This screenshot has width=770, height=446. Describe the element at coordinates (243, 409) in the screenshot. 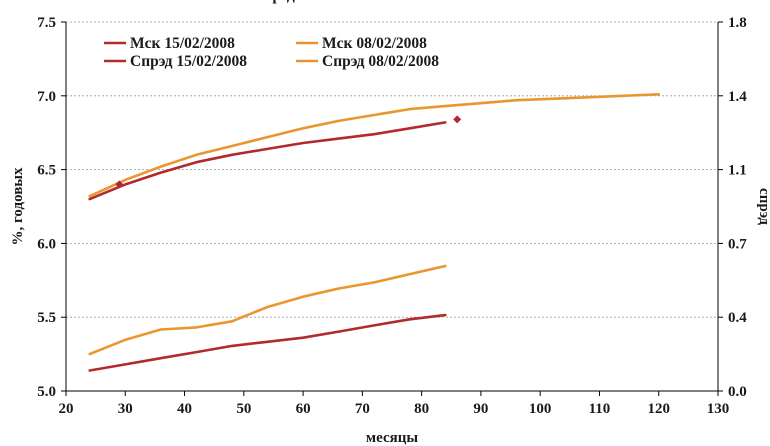

I see `x-tick-label: 50` at that location.